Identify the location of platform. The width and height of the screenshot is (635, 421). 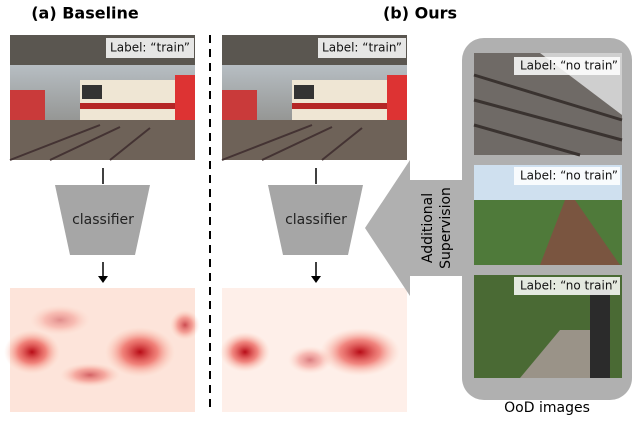
(560, 354).